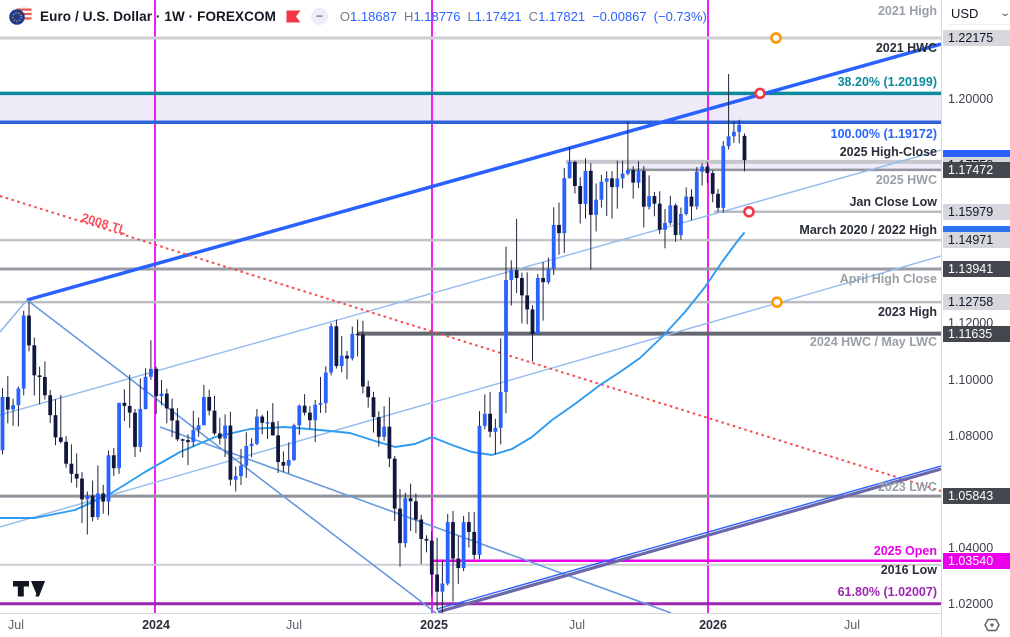 Image resolution: width=1010 pixels, height=637 pixels. Describe the element at coordinates (437, 16) in the screenshot. I see `high-value: 1.18776` at that location.